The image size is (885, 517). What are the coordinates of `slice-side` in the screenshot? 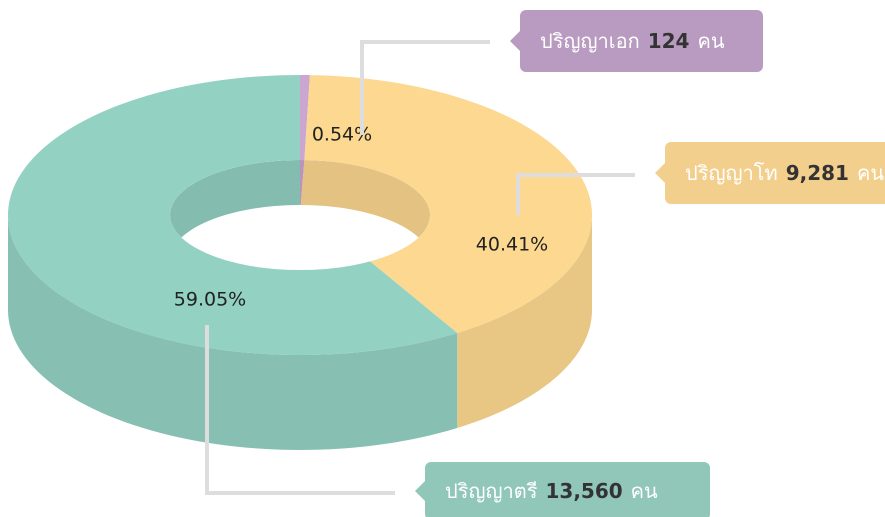 It's located at (524, 321).